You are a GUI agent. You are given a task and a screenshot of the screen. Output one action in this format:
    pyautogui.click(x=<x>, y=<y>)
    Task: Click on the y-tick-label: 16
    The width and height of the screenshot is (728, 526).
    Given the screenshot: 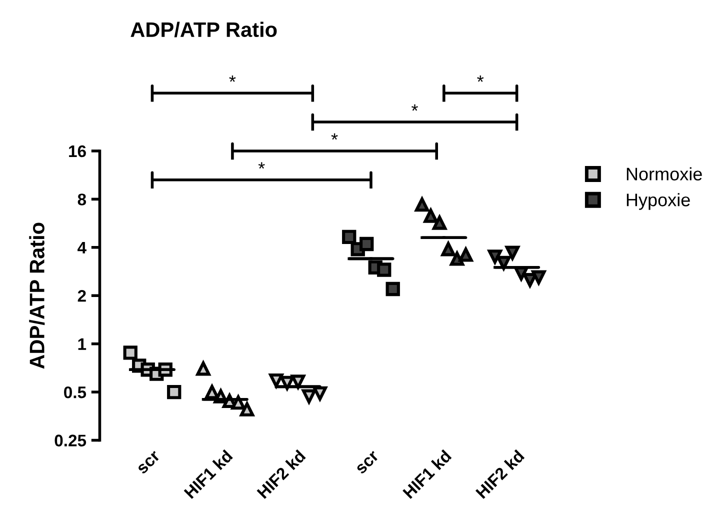 What is the action you would take?
    pyautogui.click(x=77, y=151)
    